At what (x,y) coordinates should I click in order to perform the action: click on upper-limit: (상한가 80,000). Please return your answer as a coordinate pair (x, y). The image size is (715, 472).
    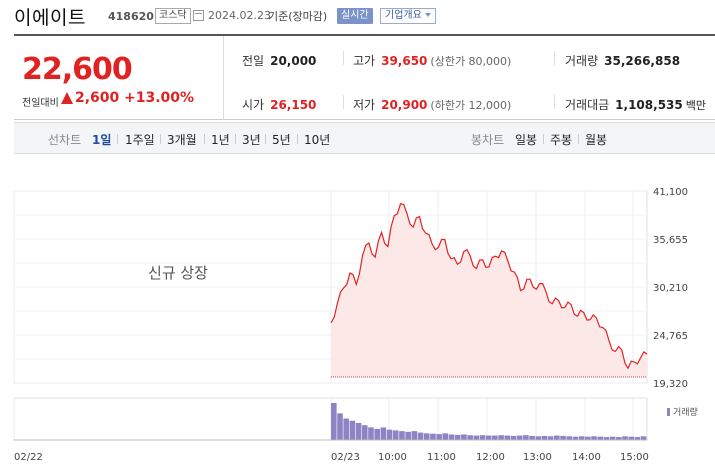
    Looking at the image, I should click on (471, 61).